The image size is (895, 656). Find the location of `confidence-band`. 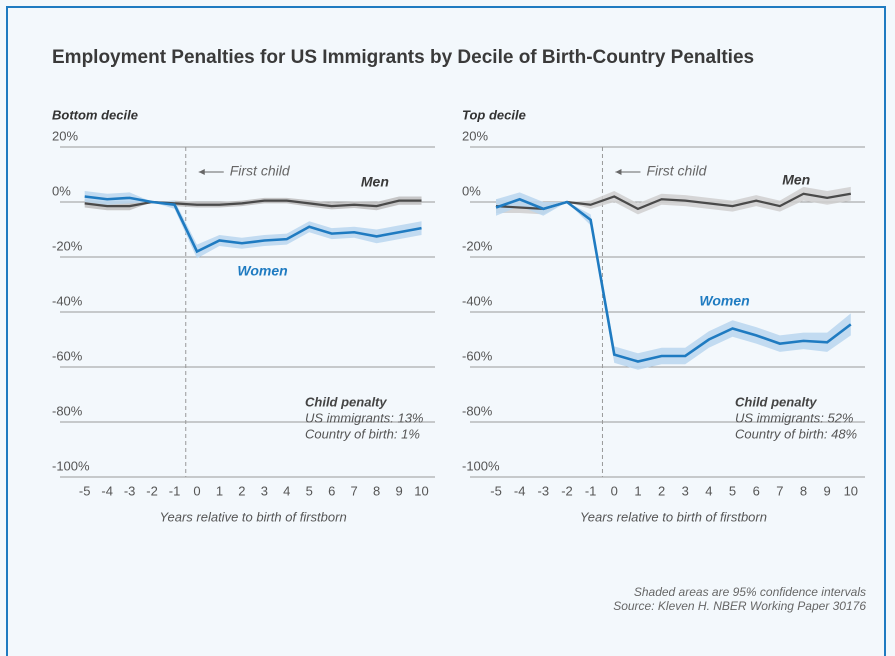

confidence-band is located at coordinates (673, 281).